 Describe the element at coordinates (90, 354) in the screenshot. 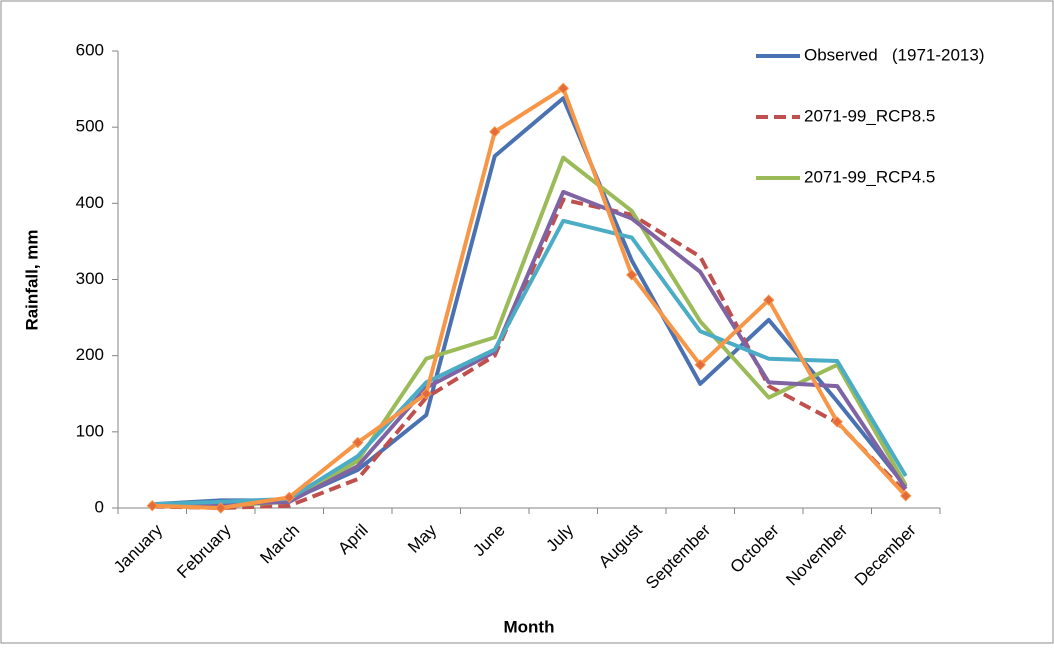

I see `y-tick-label: 200` at that location.